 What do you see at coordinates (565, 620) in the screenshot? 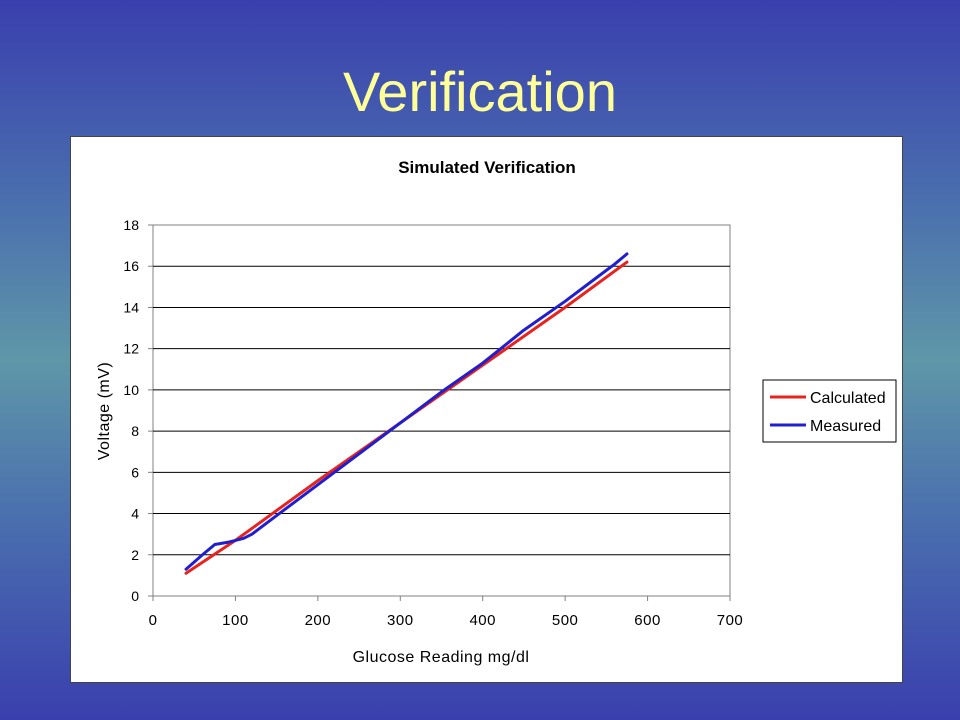
I see `x-tick-label: 500` at bounding box center [565, 620].